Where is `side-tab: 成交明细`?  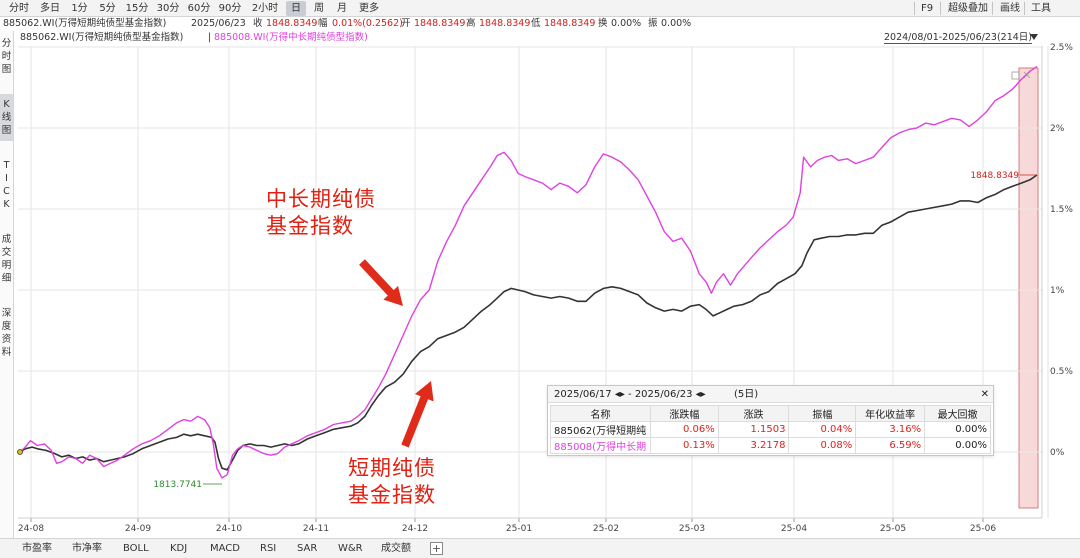
side-tab: 成交明细 is located at coordinates (6, 259).